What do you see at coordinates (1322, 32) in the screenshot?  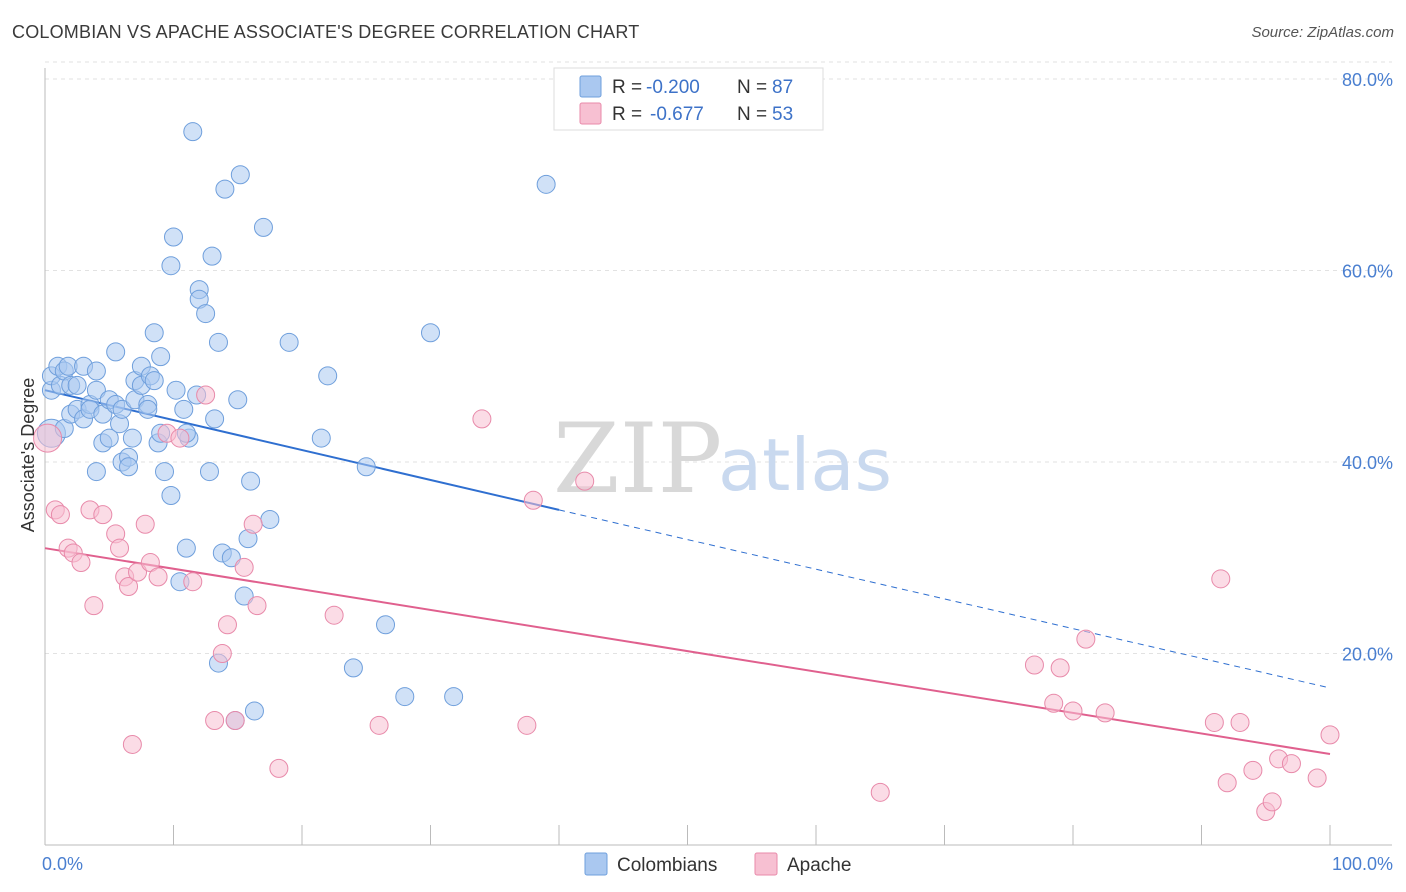 I see `source-label: Source: ZipAtlas.com` at bounding box center [1322, 32].